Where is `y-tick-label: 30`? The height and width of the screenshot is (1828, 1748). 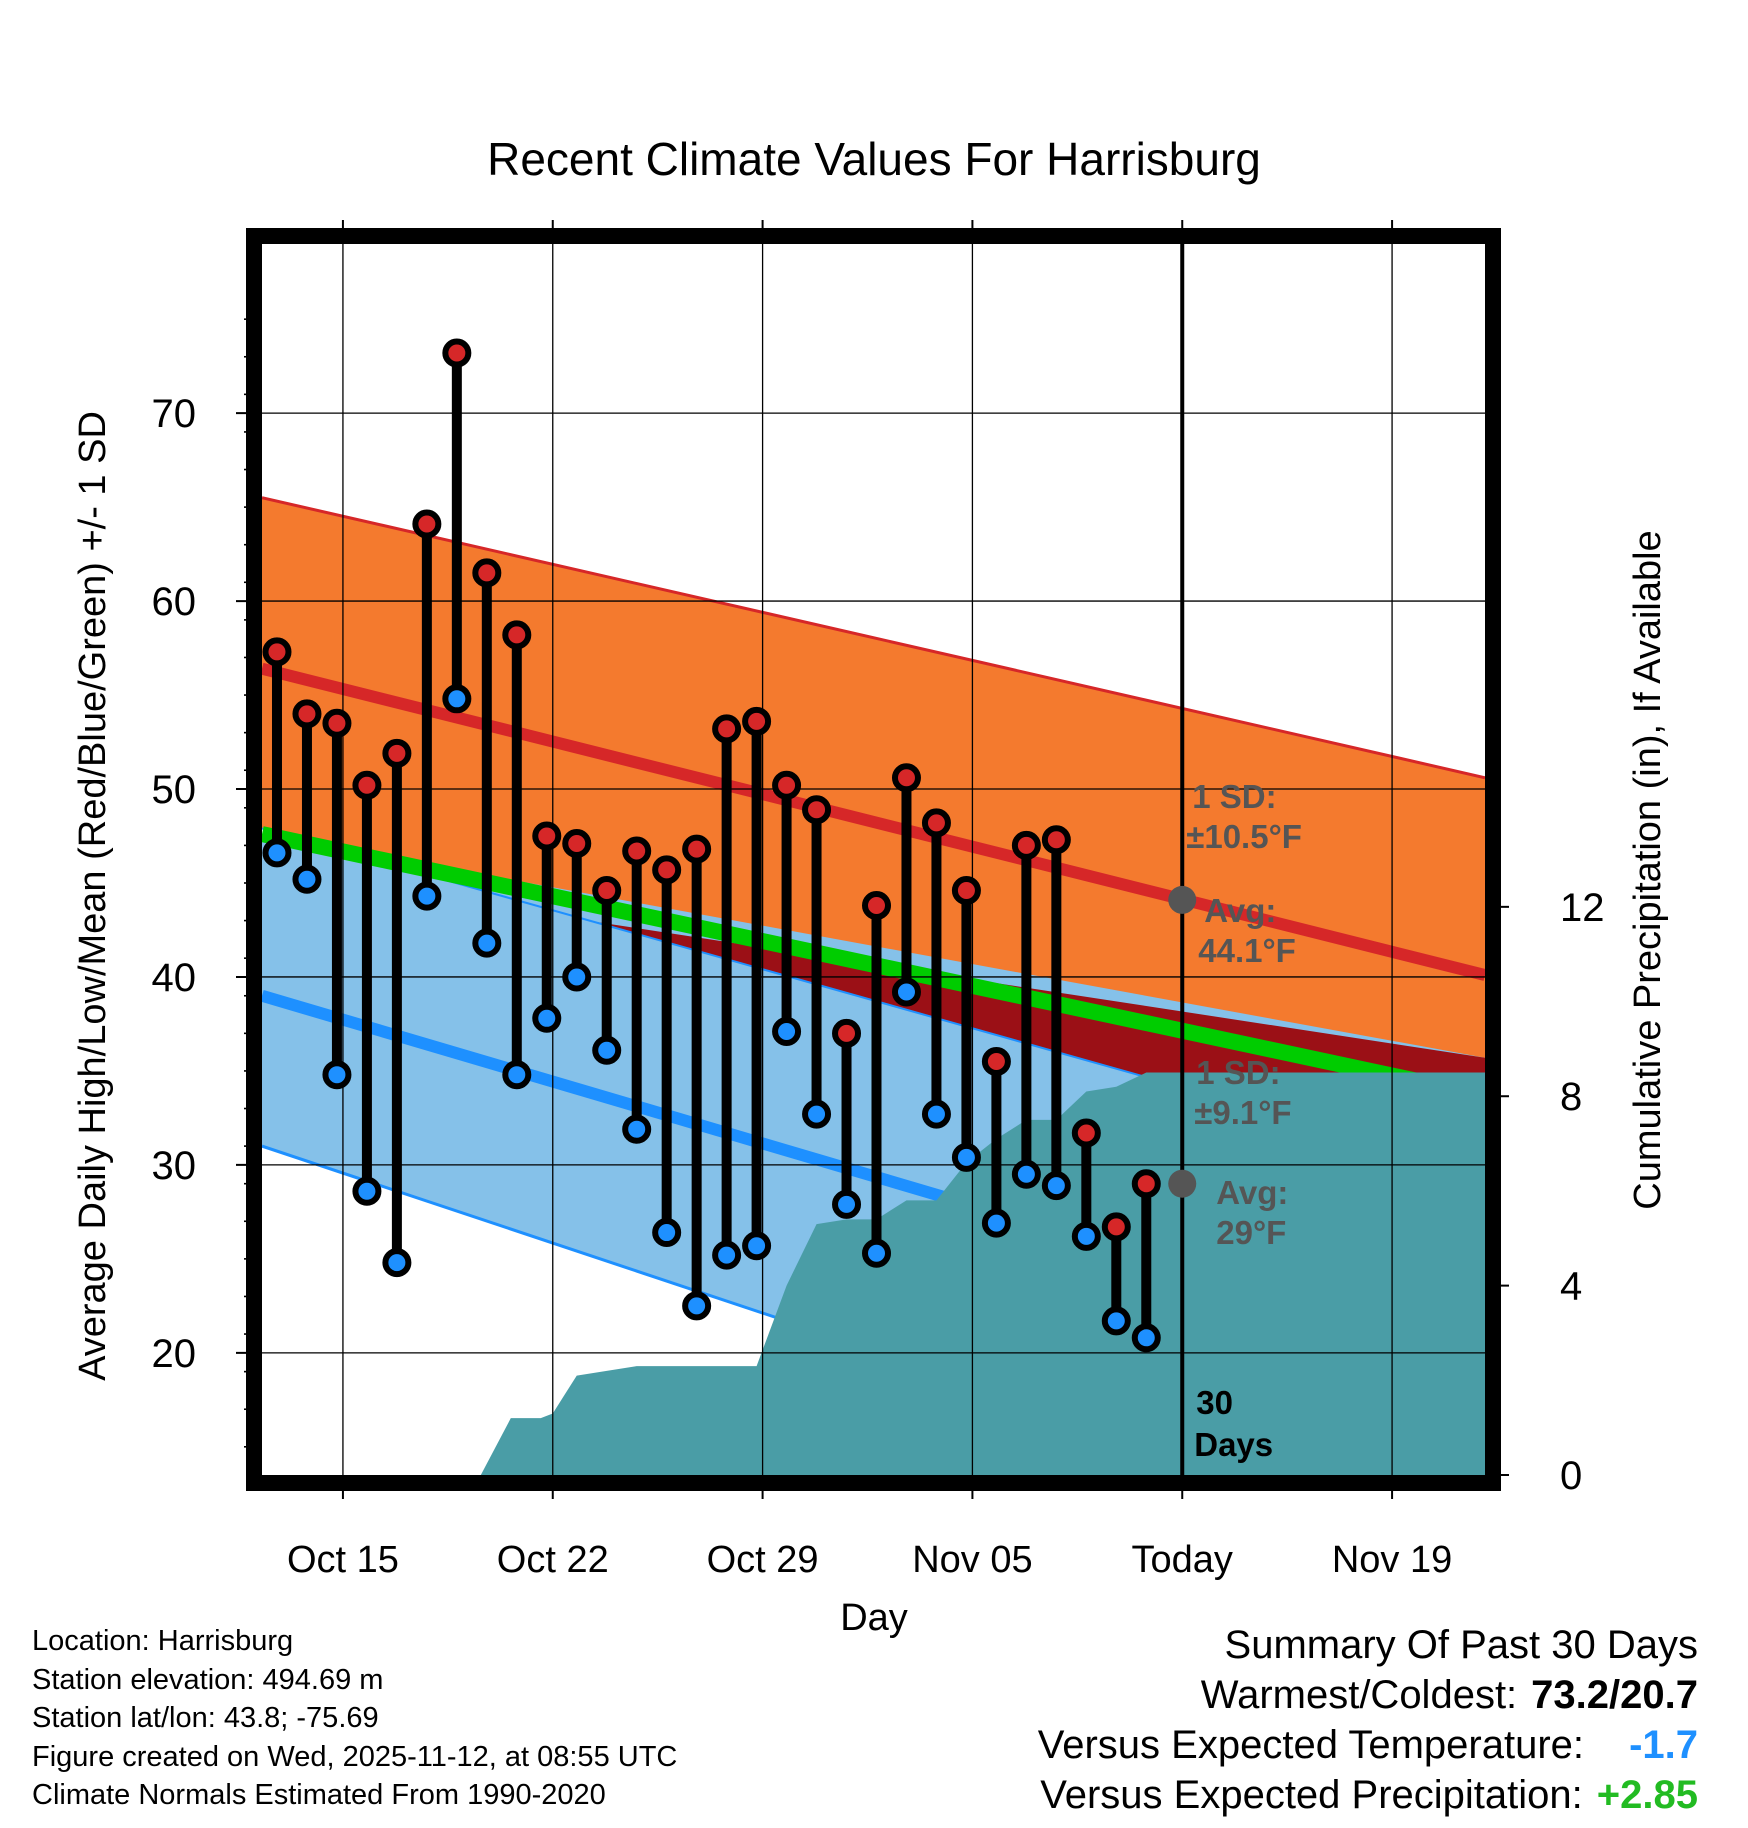 y-tick-label: 30 is located at coordinates (174, 1166).